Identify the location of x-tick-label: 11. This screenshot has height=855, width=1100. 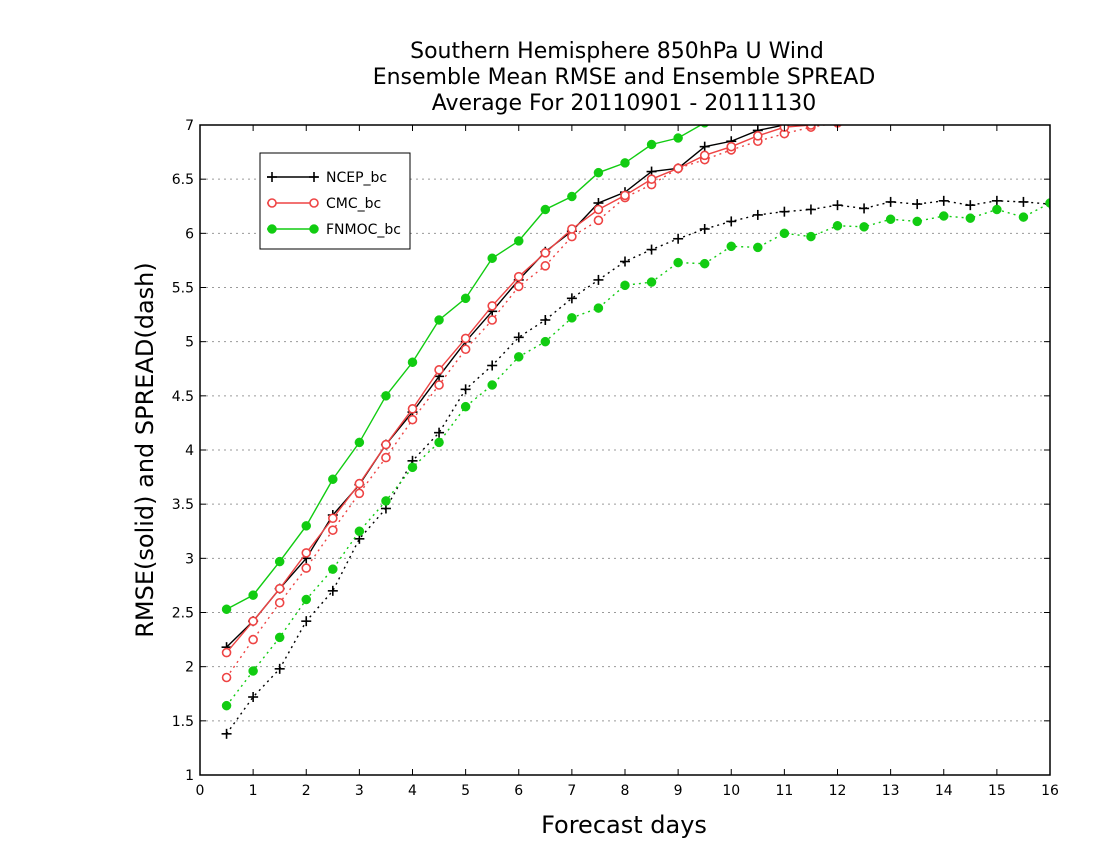
(784, 791).